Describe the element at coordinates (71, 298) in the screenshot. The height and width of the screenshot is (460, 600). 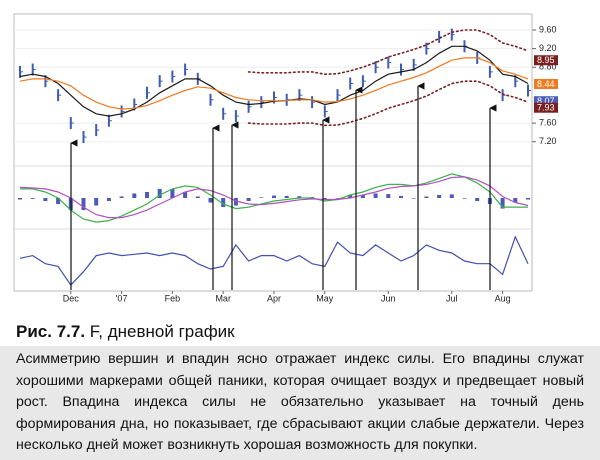
I see `x-tick-label: Dec` at that location.